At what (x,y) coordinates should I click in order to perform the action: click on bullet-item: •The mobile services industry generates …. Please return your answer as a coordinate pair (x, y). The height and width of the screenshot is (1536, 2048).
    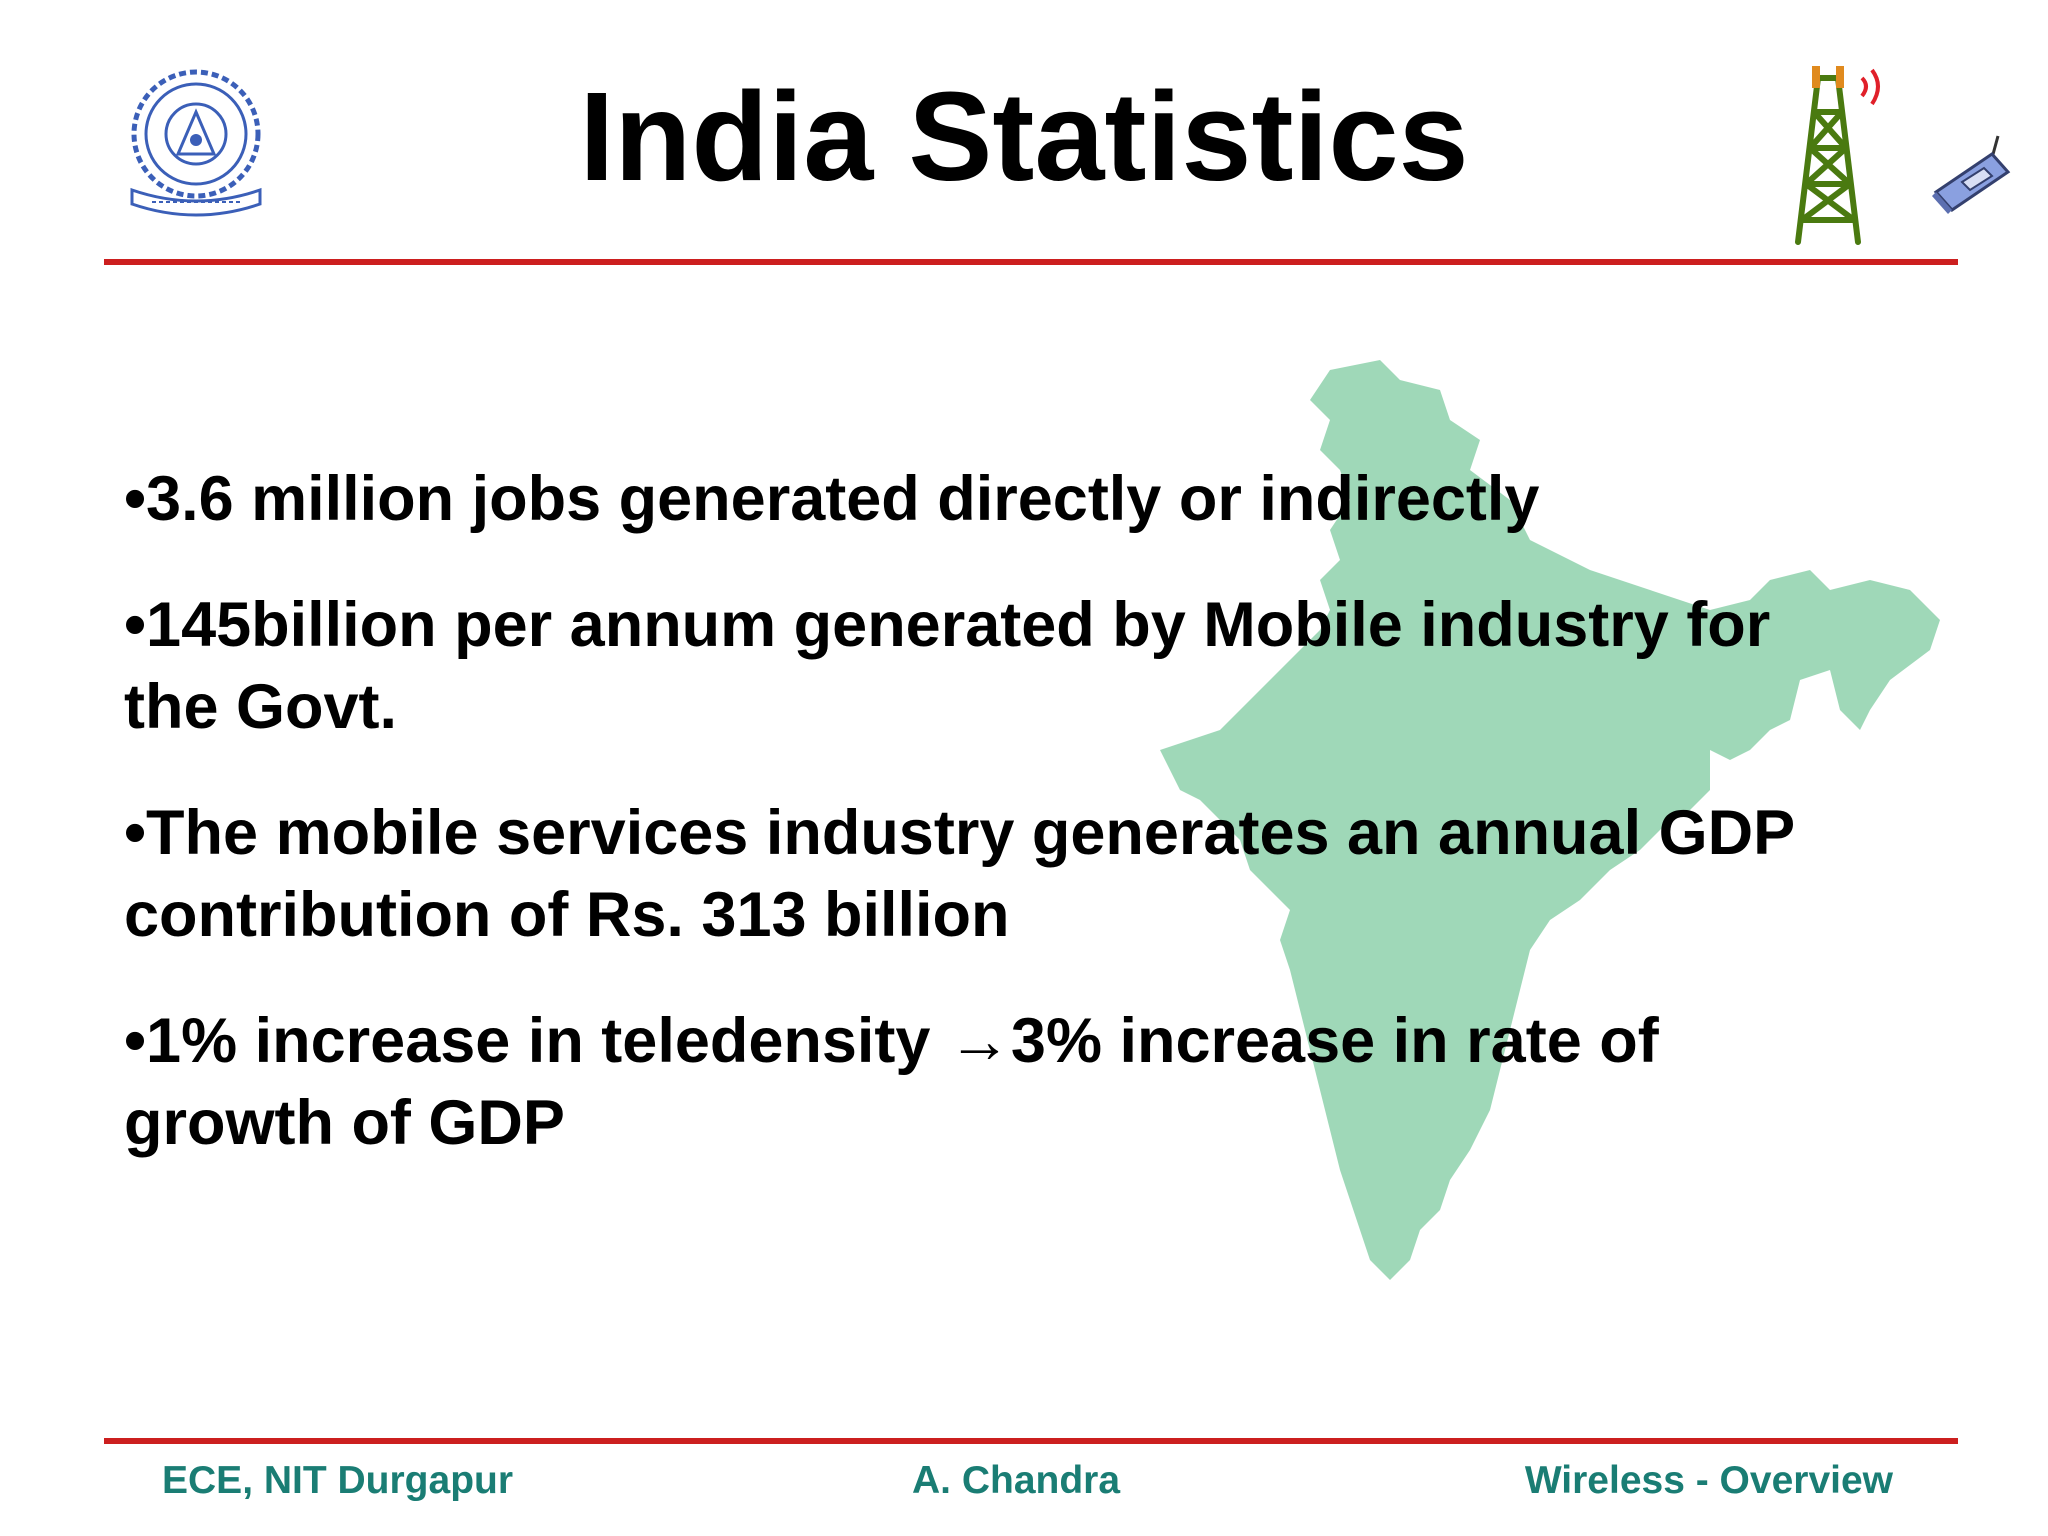
    Looking at the image, I should click on (959, 874).